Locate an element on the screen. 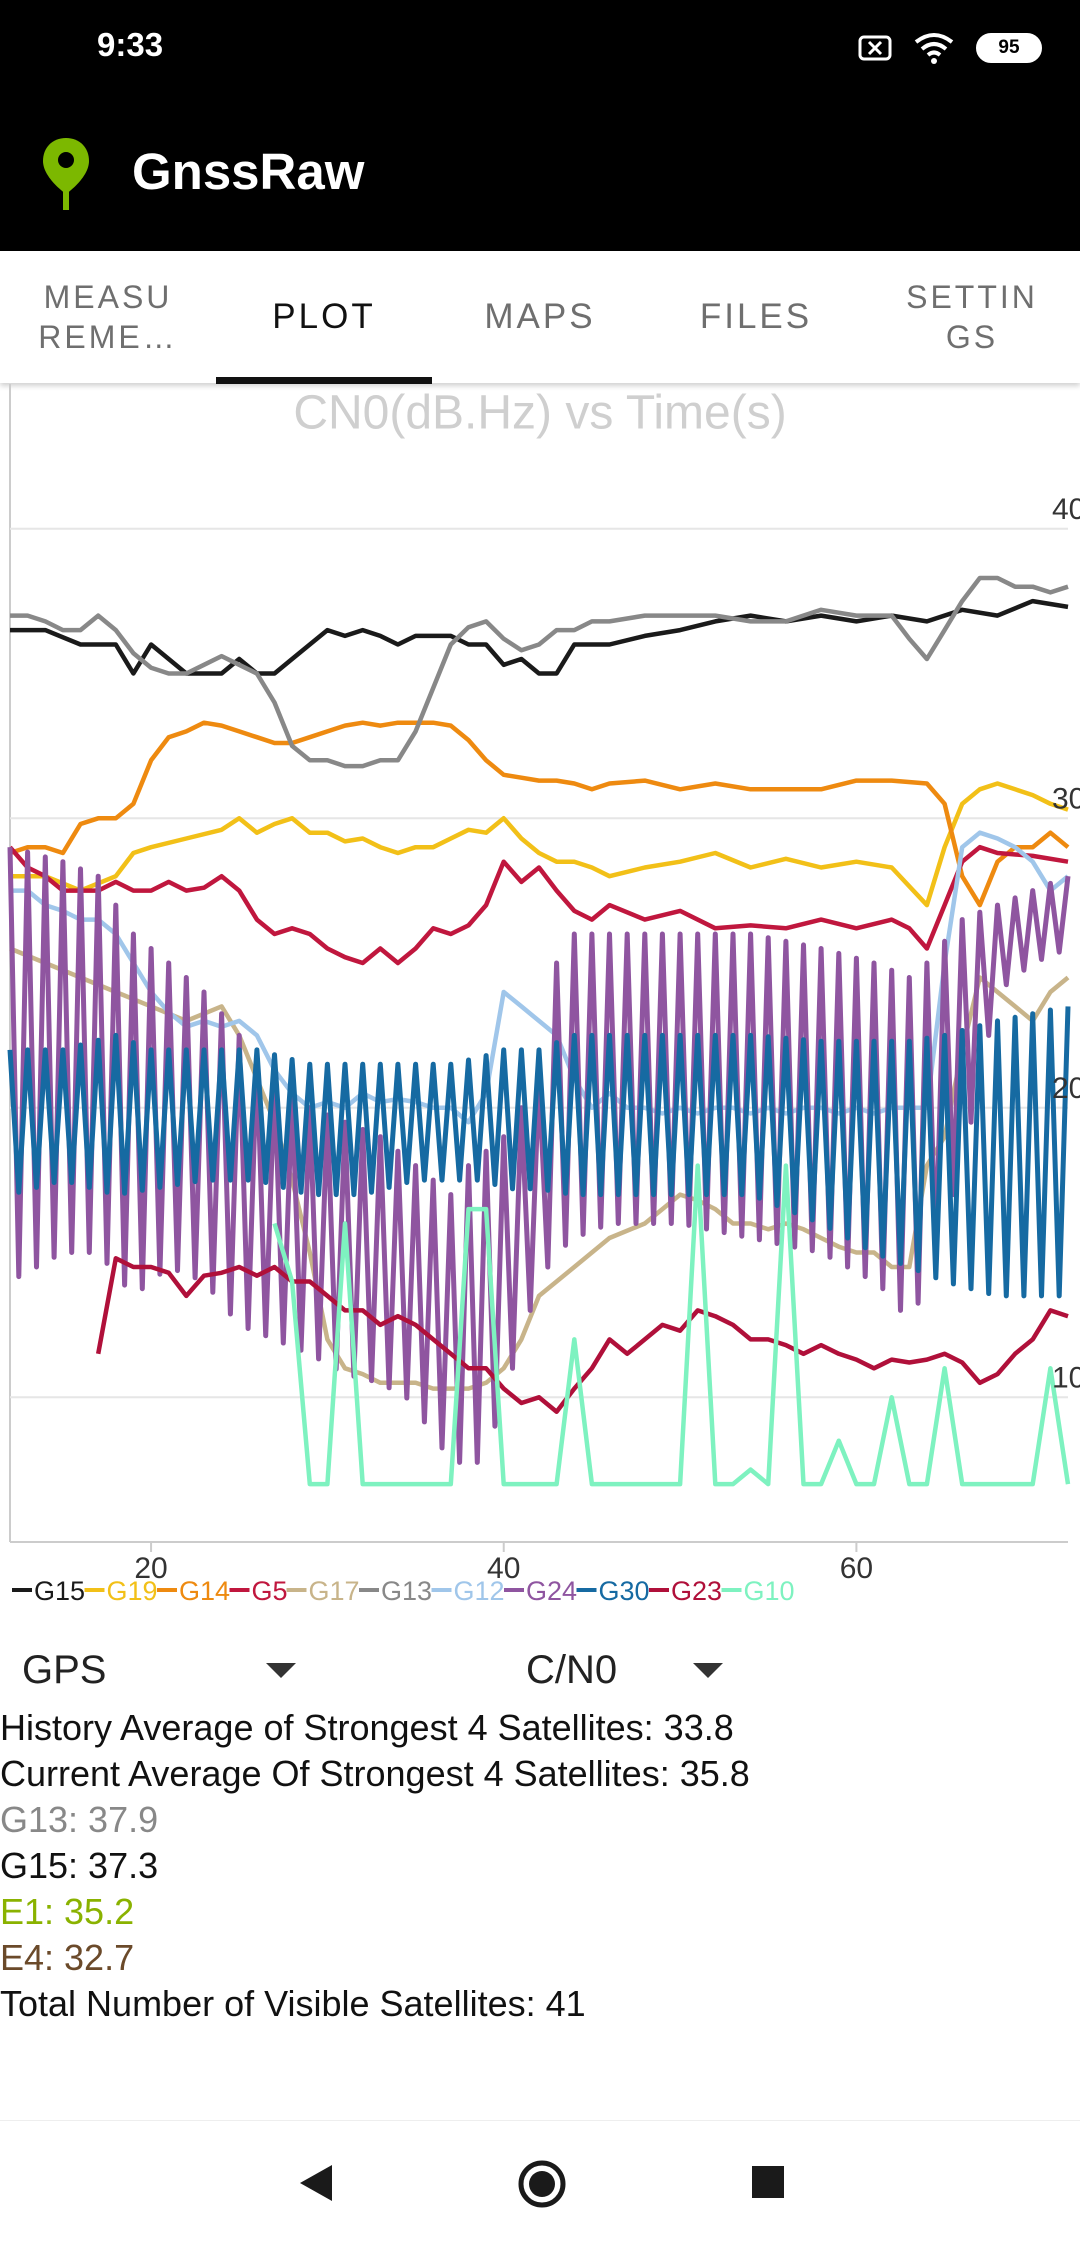  metric-select-value: C/N0 is located at coordinates (572, 1669).